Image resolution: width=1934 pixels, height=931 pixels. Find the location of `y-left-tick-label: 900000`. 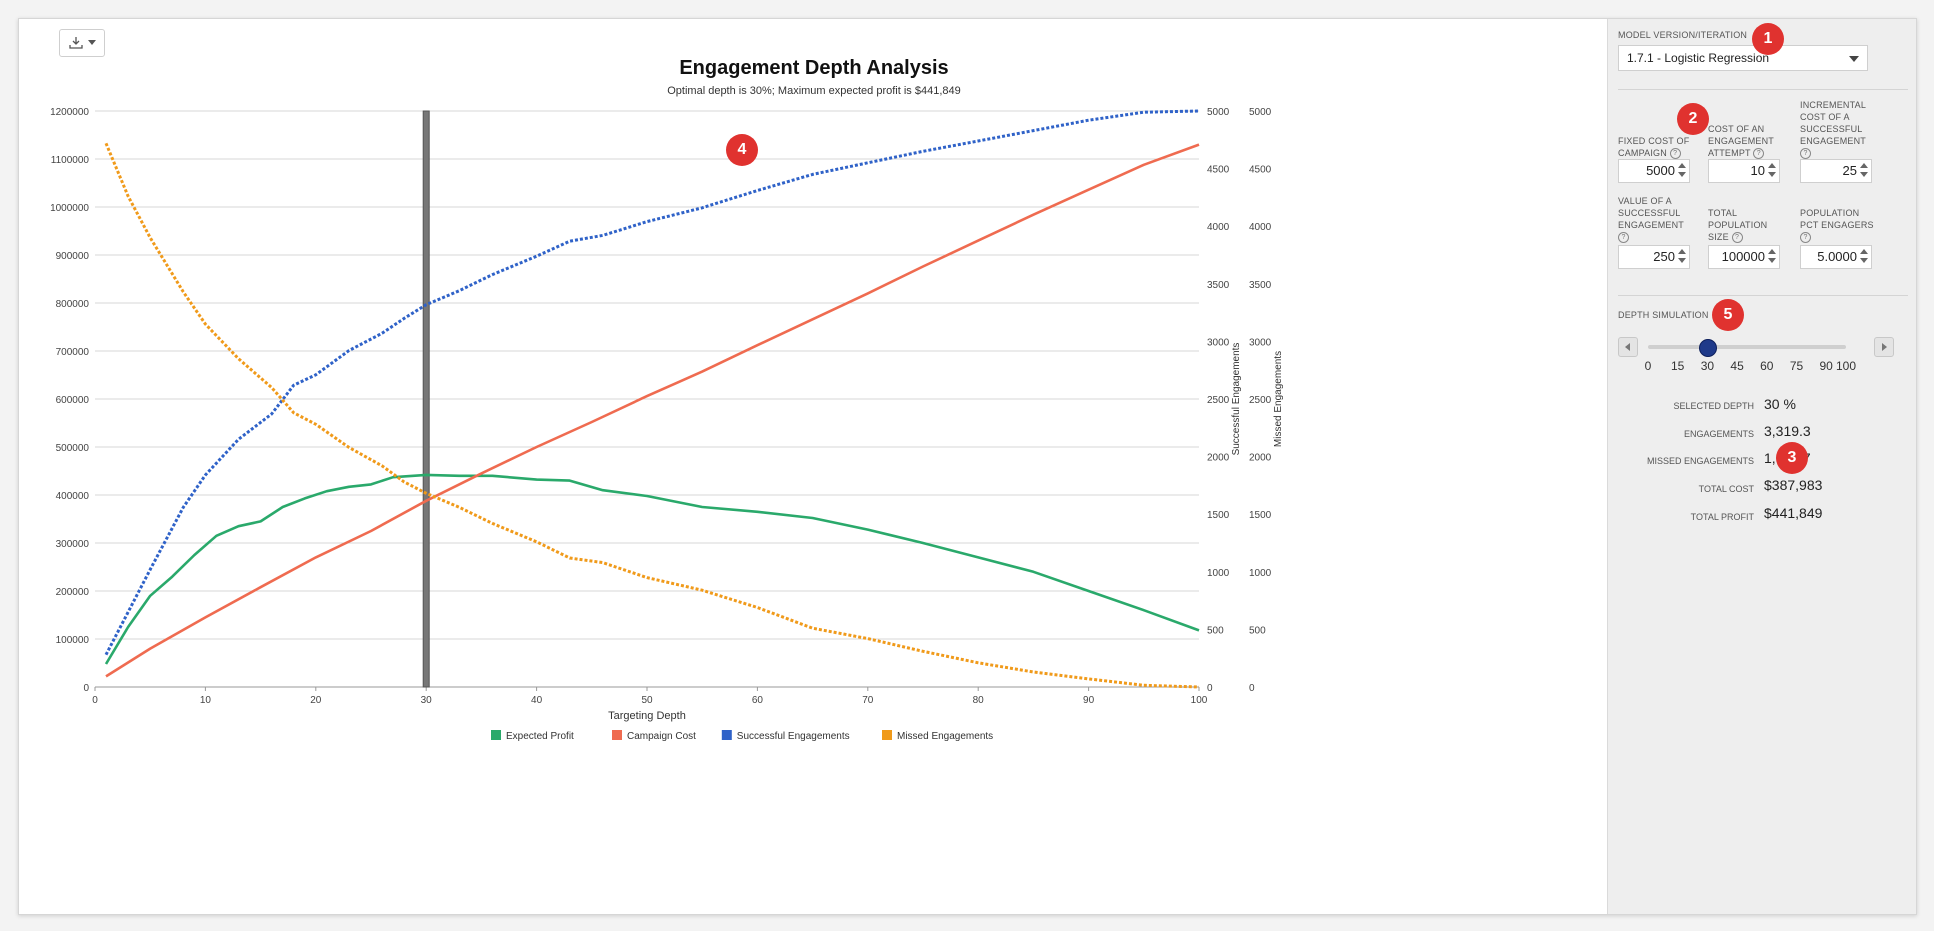

y-left-tick-label: 900000 is located at coordinates (73, 256).